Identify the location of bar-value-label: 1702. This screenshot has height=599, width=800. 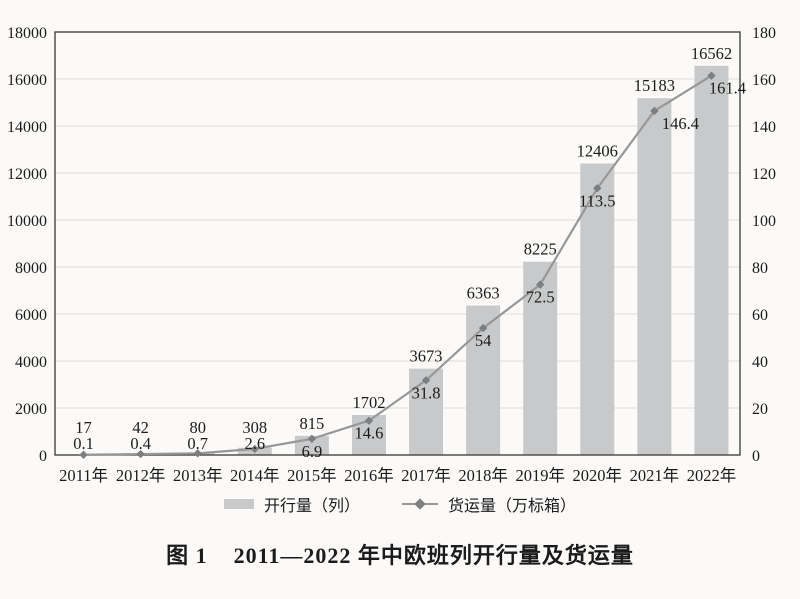
(368, 402).